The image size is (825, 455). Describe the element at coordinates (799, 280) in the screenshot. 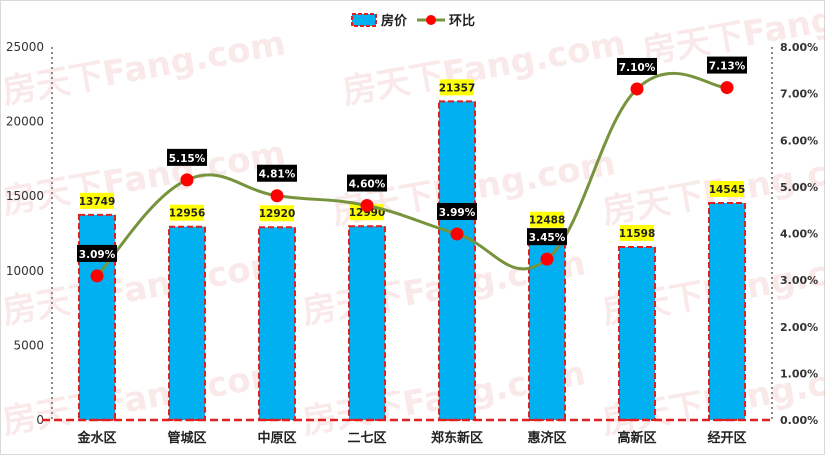

I see `right-tick-label: 3.00%` at that location.